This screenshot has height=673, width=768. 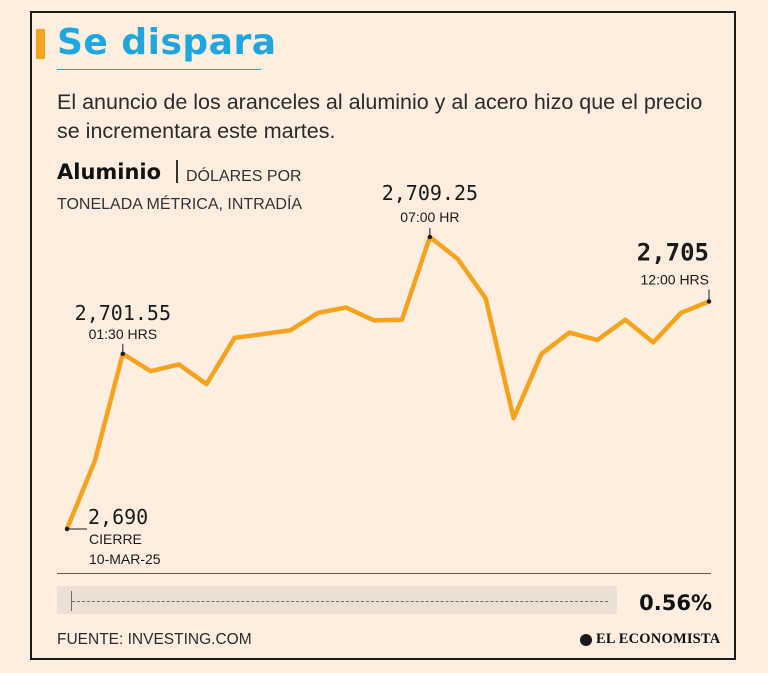 I want to click on annotation-value-3: 2,705, so click(x=673, y=252).